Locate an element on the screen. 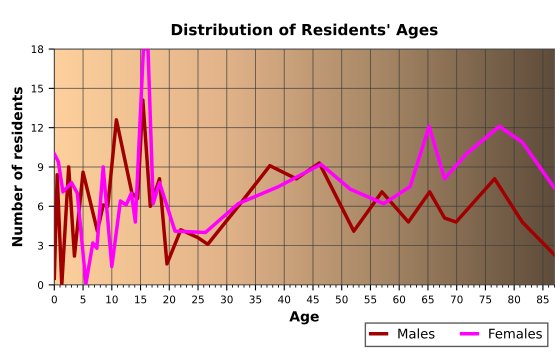 The height and width of the screenshot is (353, 560). x-tick-label: 25 is located at coordinates (198, 299).